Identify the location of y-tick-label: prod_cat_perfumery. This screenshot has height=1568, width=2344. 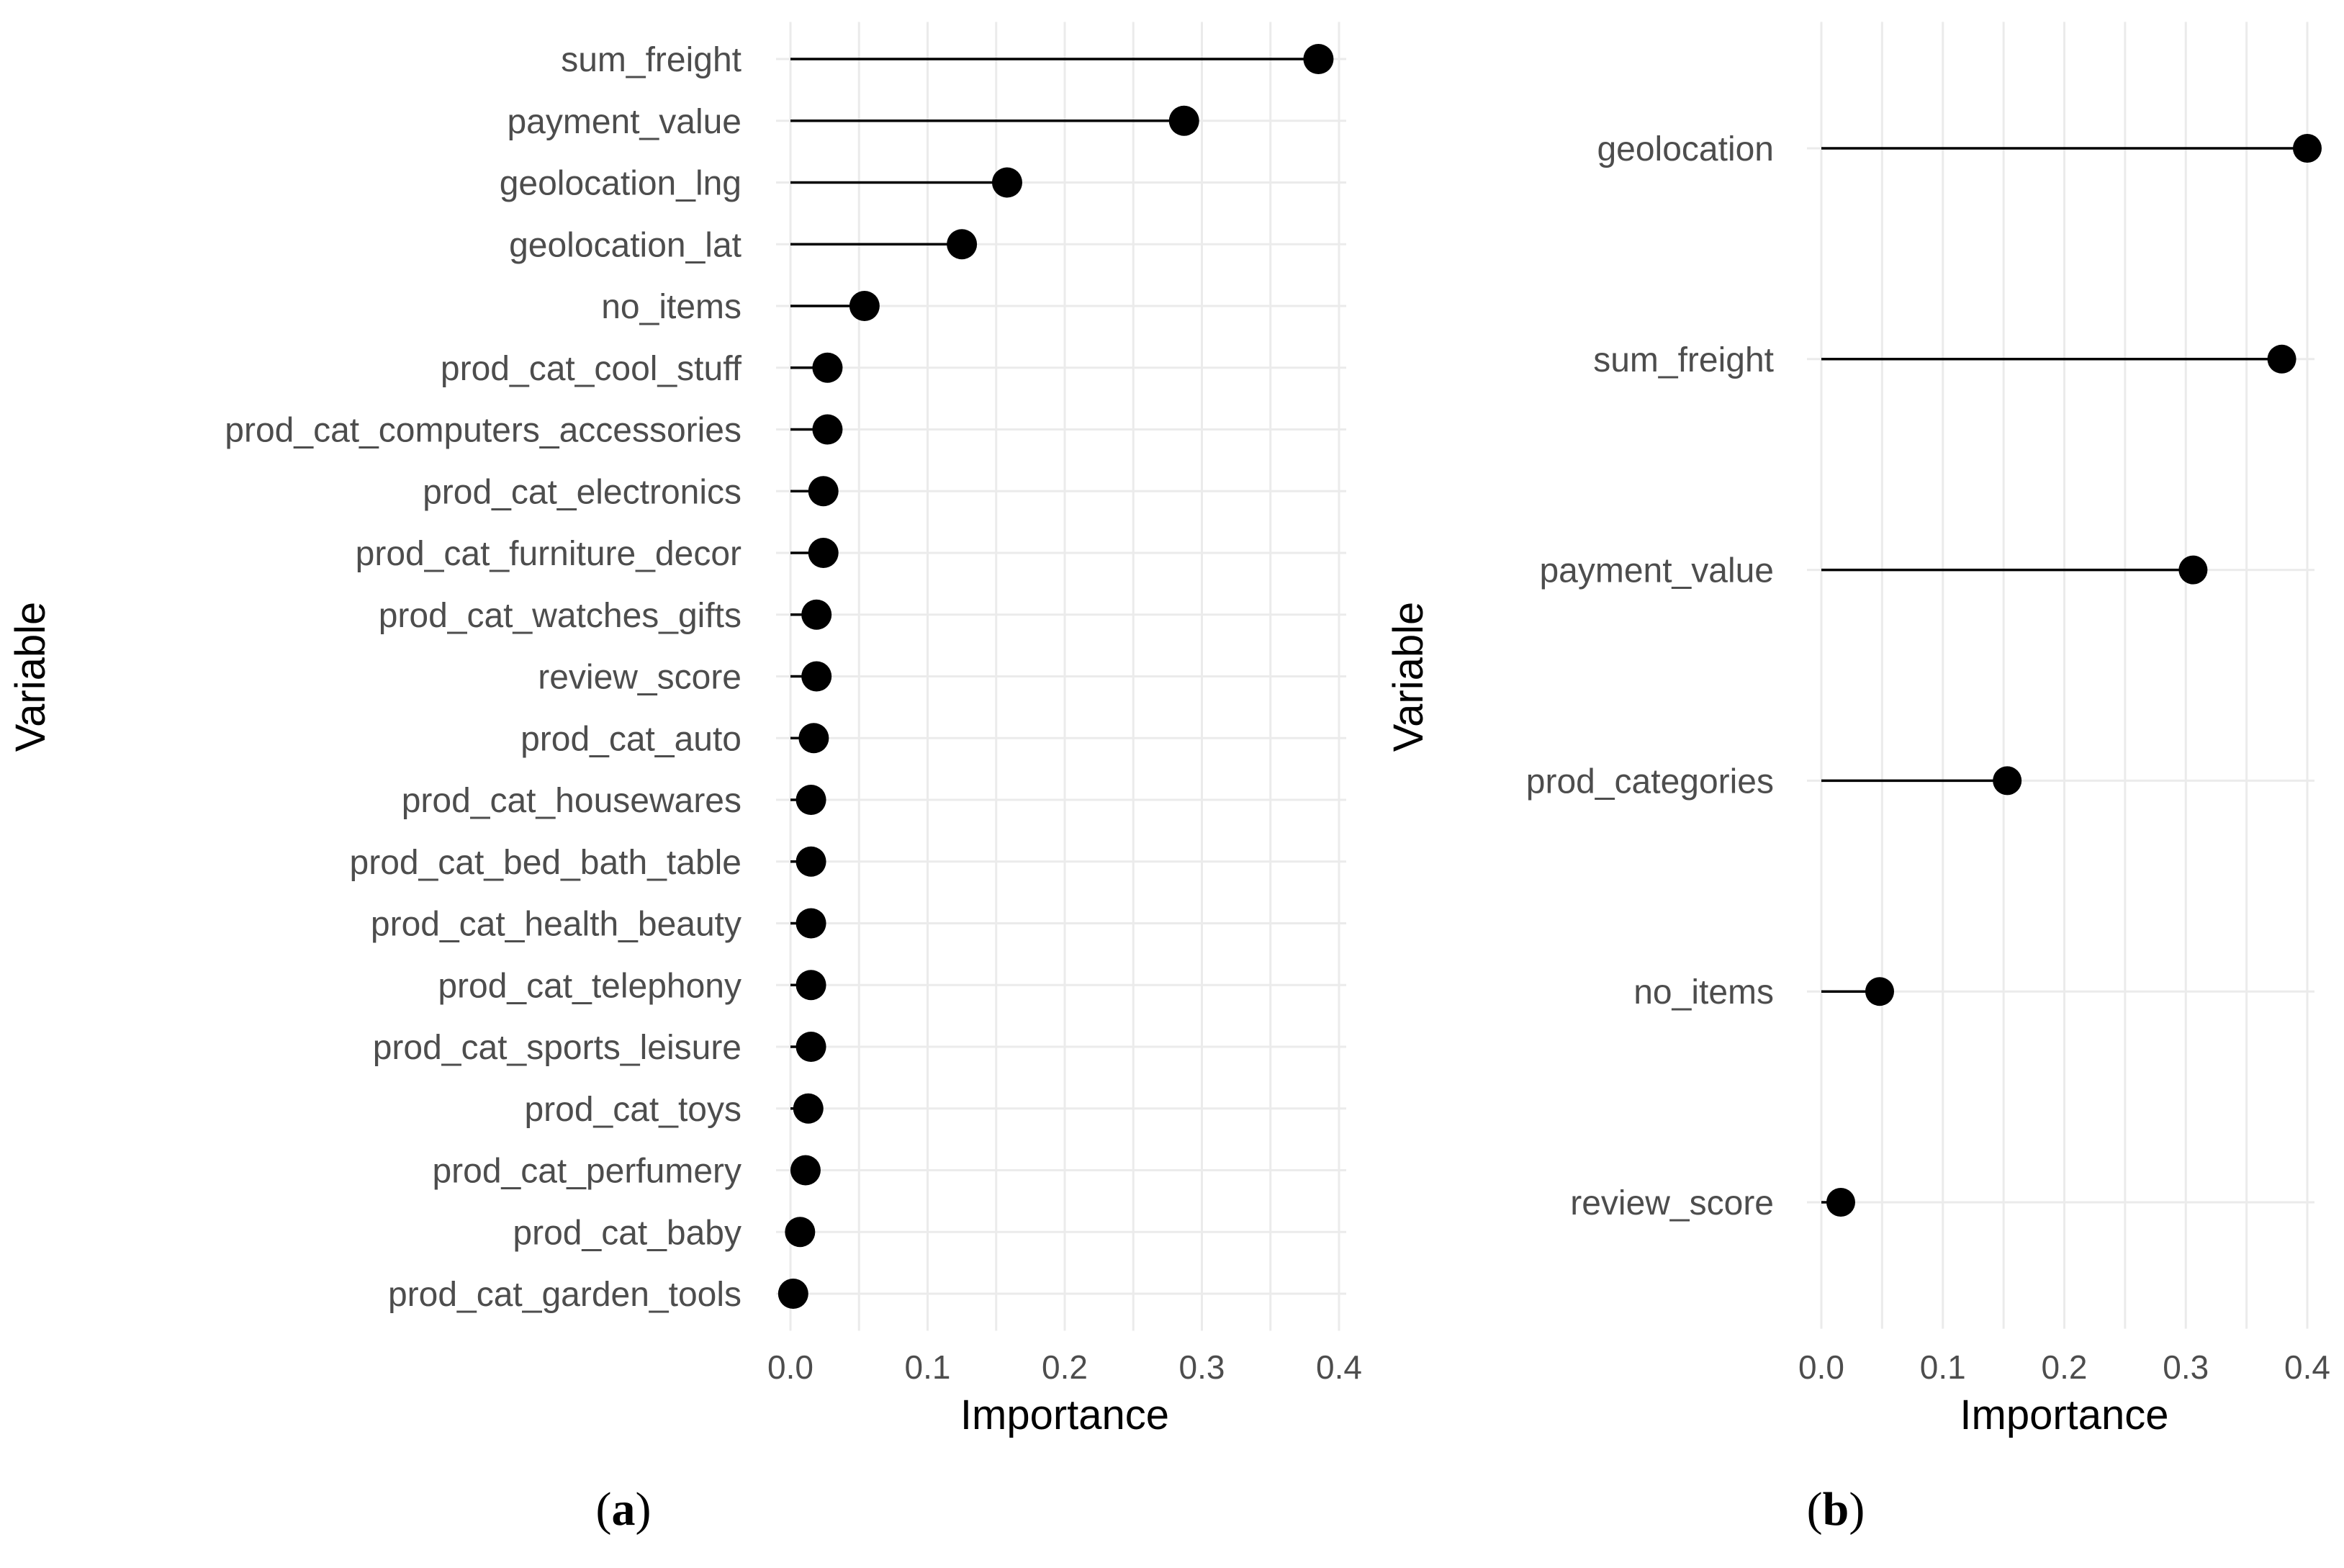
(586, 1172).